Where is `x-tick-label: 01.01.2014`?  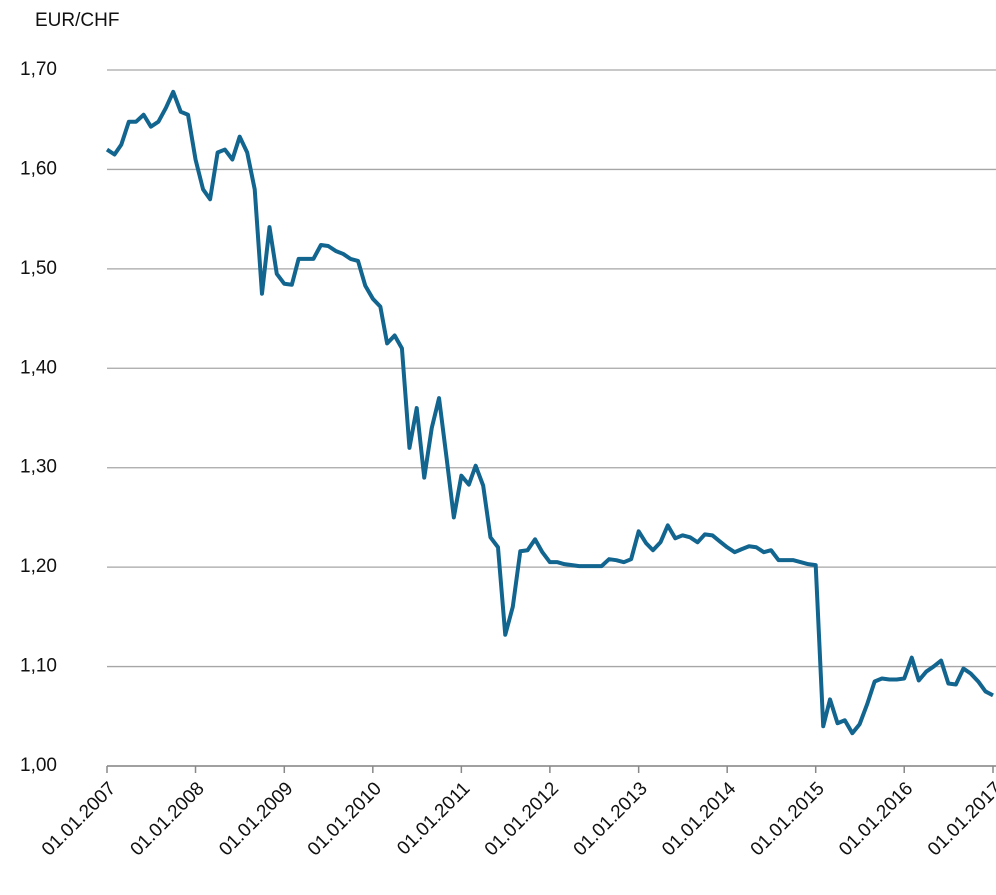
x-tick-label: 01.01.2014 is located at coordinates (699, 819).